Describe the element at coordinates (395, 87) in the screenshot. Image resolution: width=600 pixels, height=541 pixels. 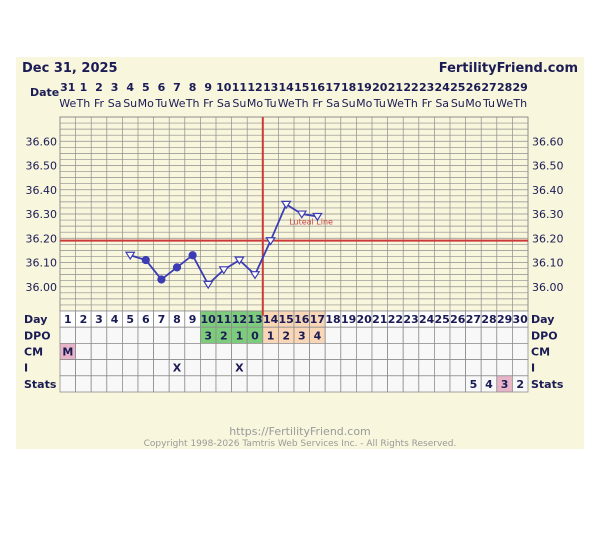
I see `date-label: 21` at that location.